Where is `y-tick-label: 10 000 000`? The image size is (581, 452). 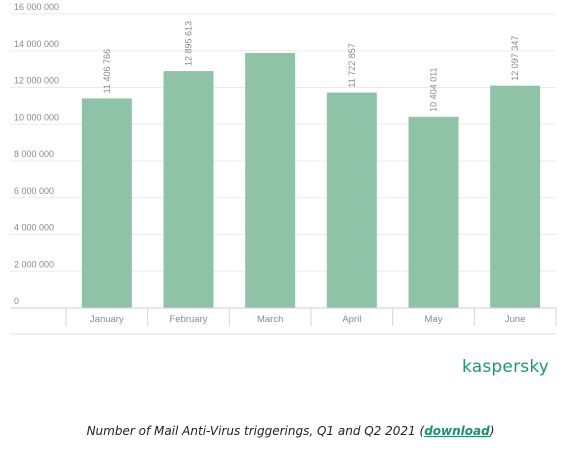
y-tick-label: 10 000 000 is located at coordinates (36, 117).